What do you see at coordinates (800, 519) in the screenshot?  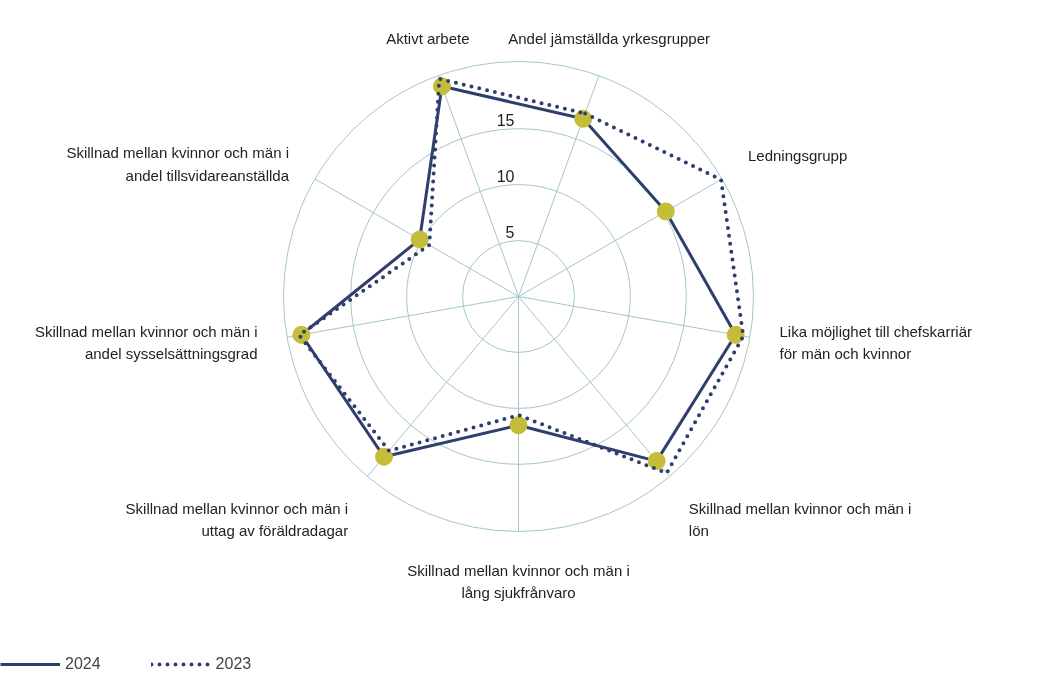 I see `spoke-label: Skillnad mellan kvinnor och män i lön` at bounding box center [800, 519].